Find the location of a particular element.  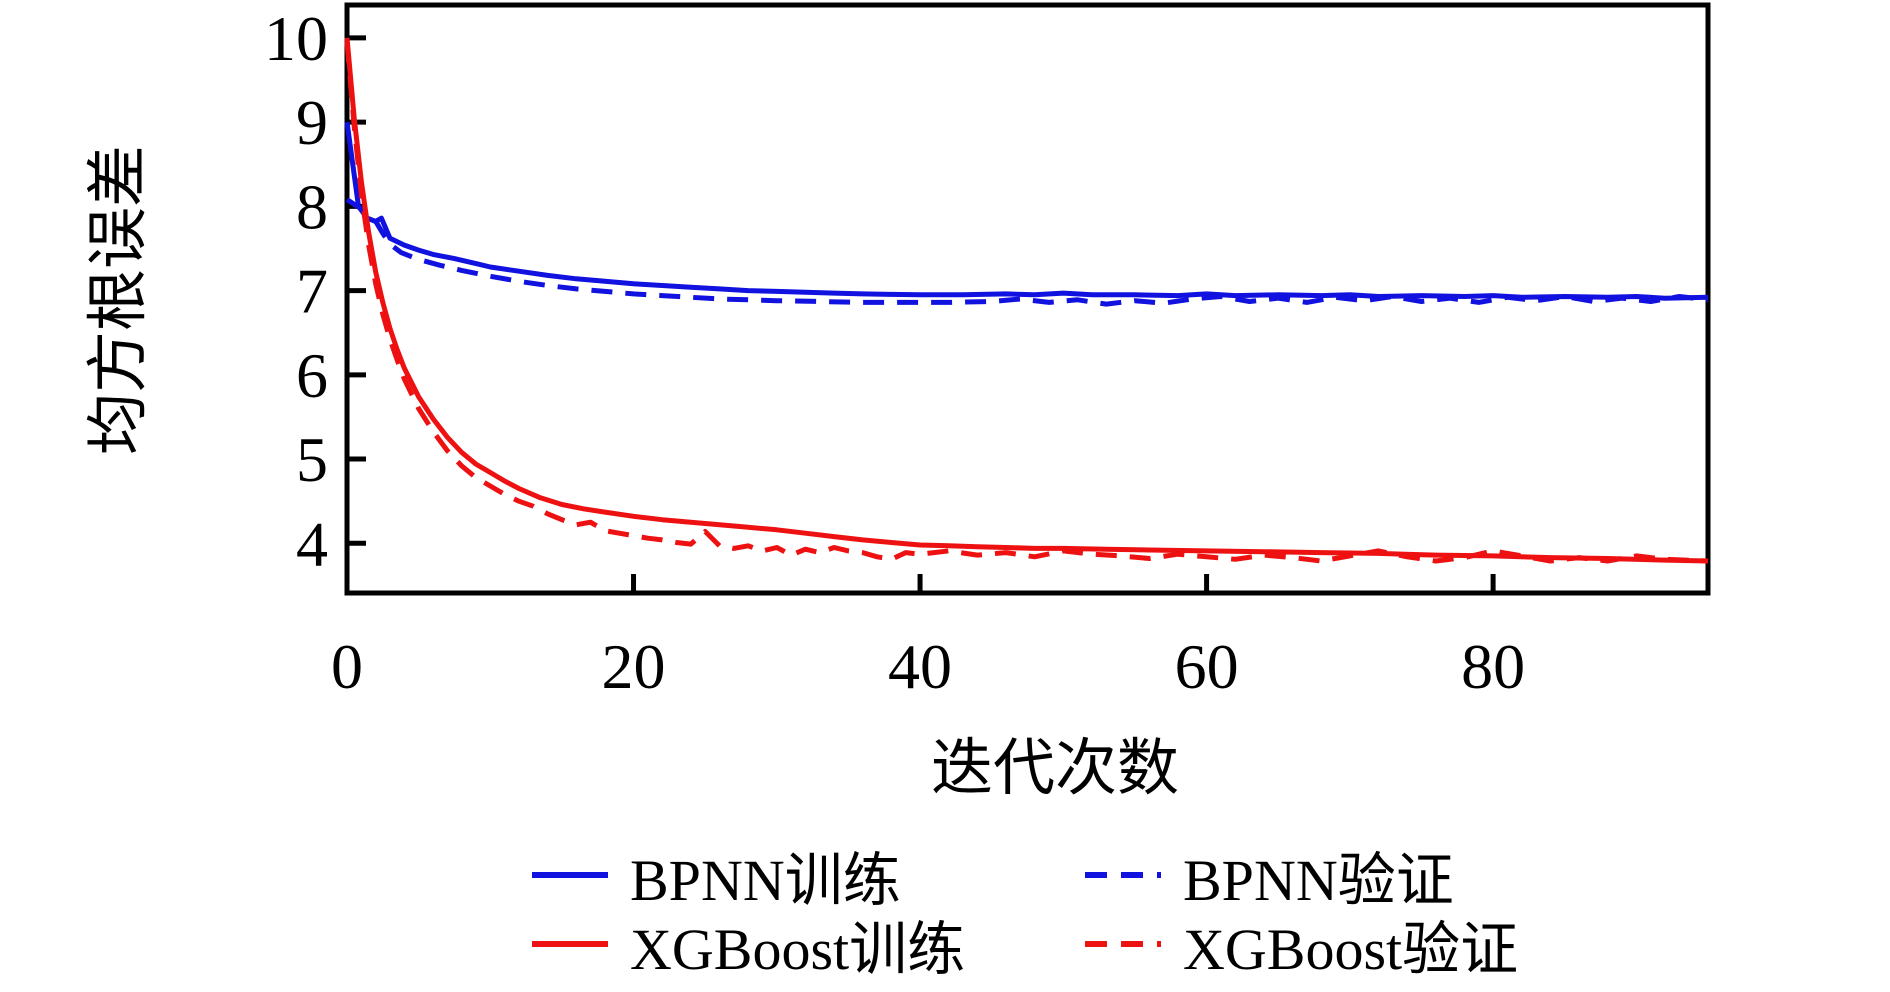

x-tick-label: 0 is located at coordinates (347, 666).